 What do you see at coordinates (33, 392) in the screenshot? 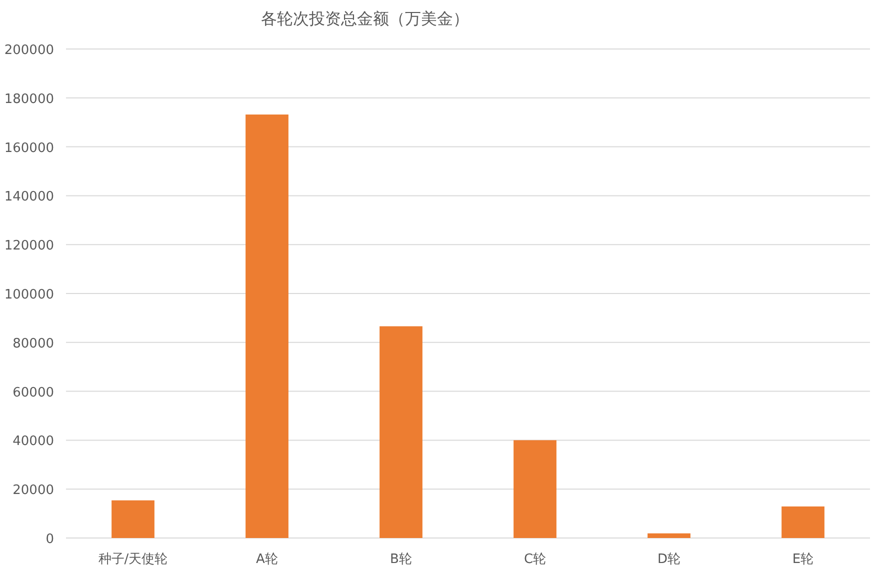
I see `y-tick-label: 60000` at bounding box center [33, 392].